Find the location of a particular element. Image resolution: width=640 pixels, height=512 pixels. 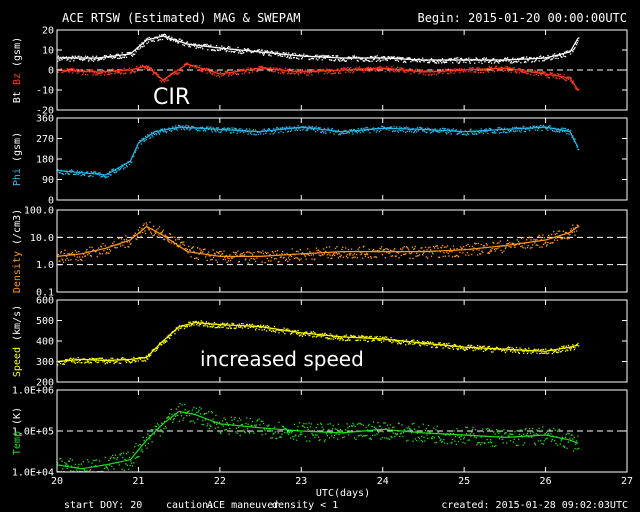

chart-title: ACE RTSW (Estimated) MAG & SWEPAM is located at coordinates (181, 18).